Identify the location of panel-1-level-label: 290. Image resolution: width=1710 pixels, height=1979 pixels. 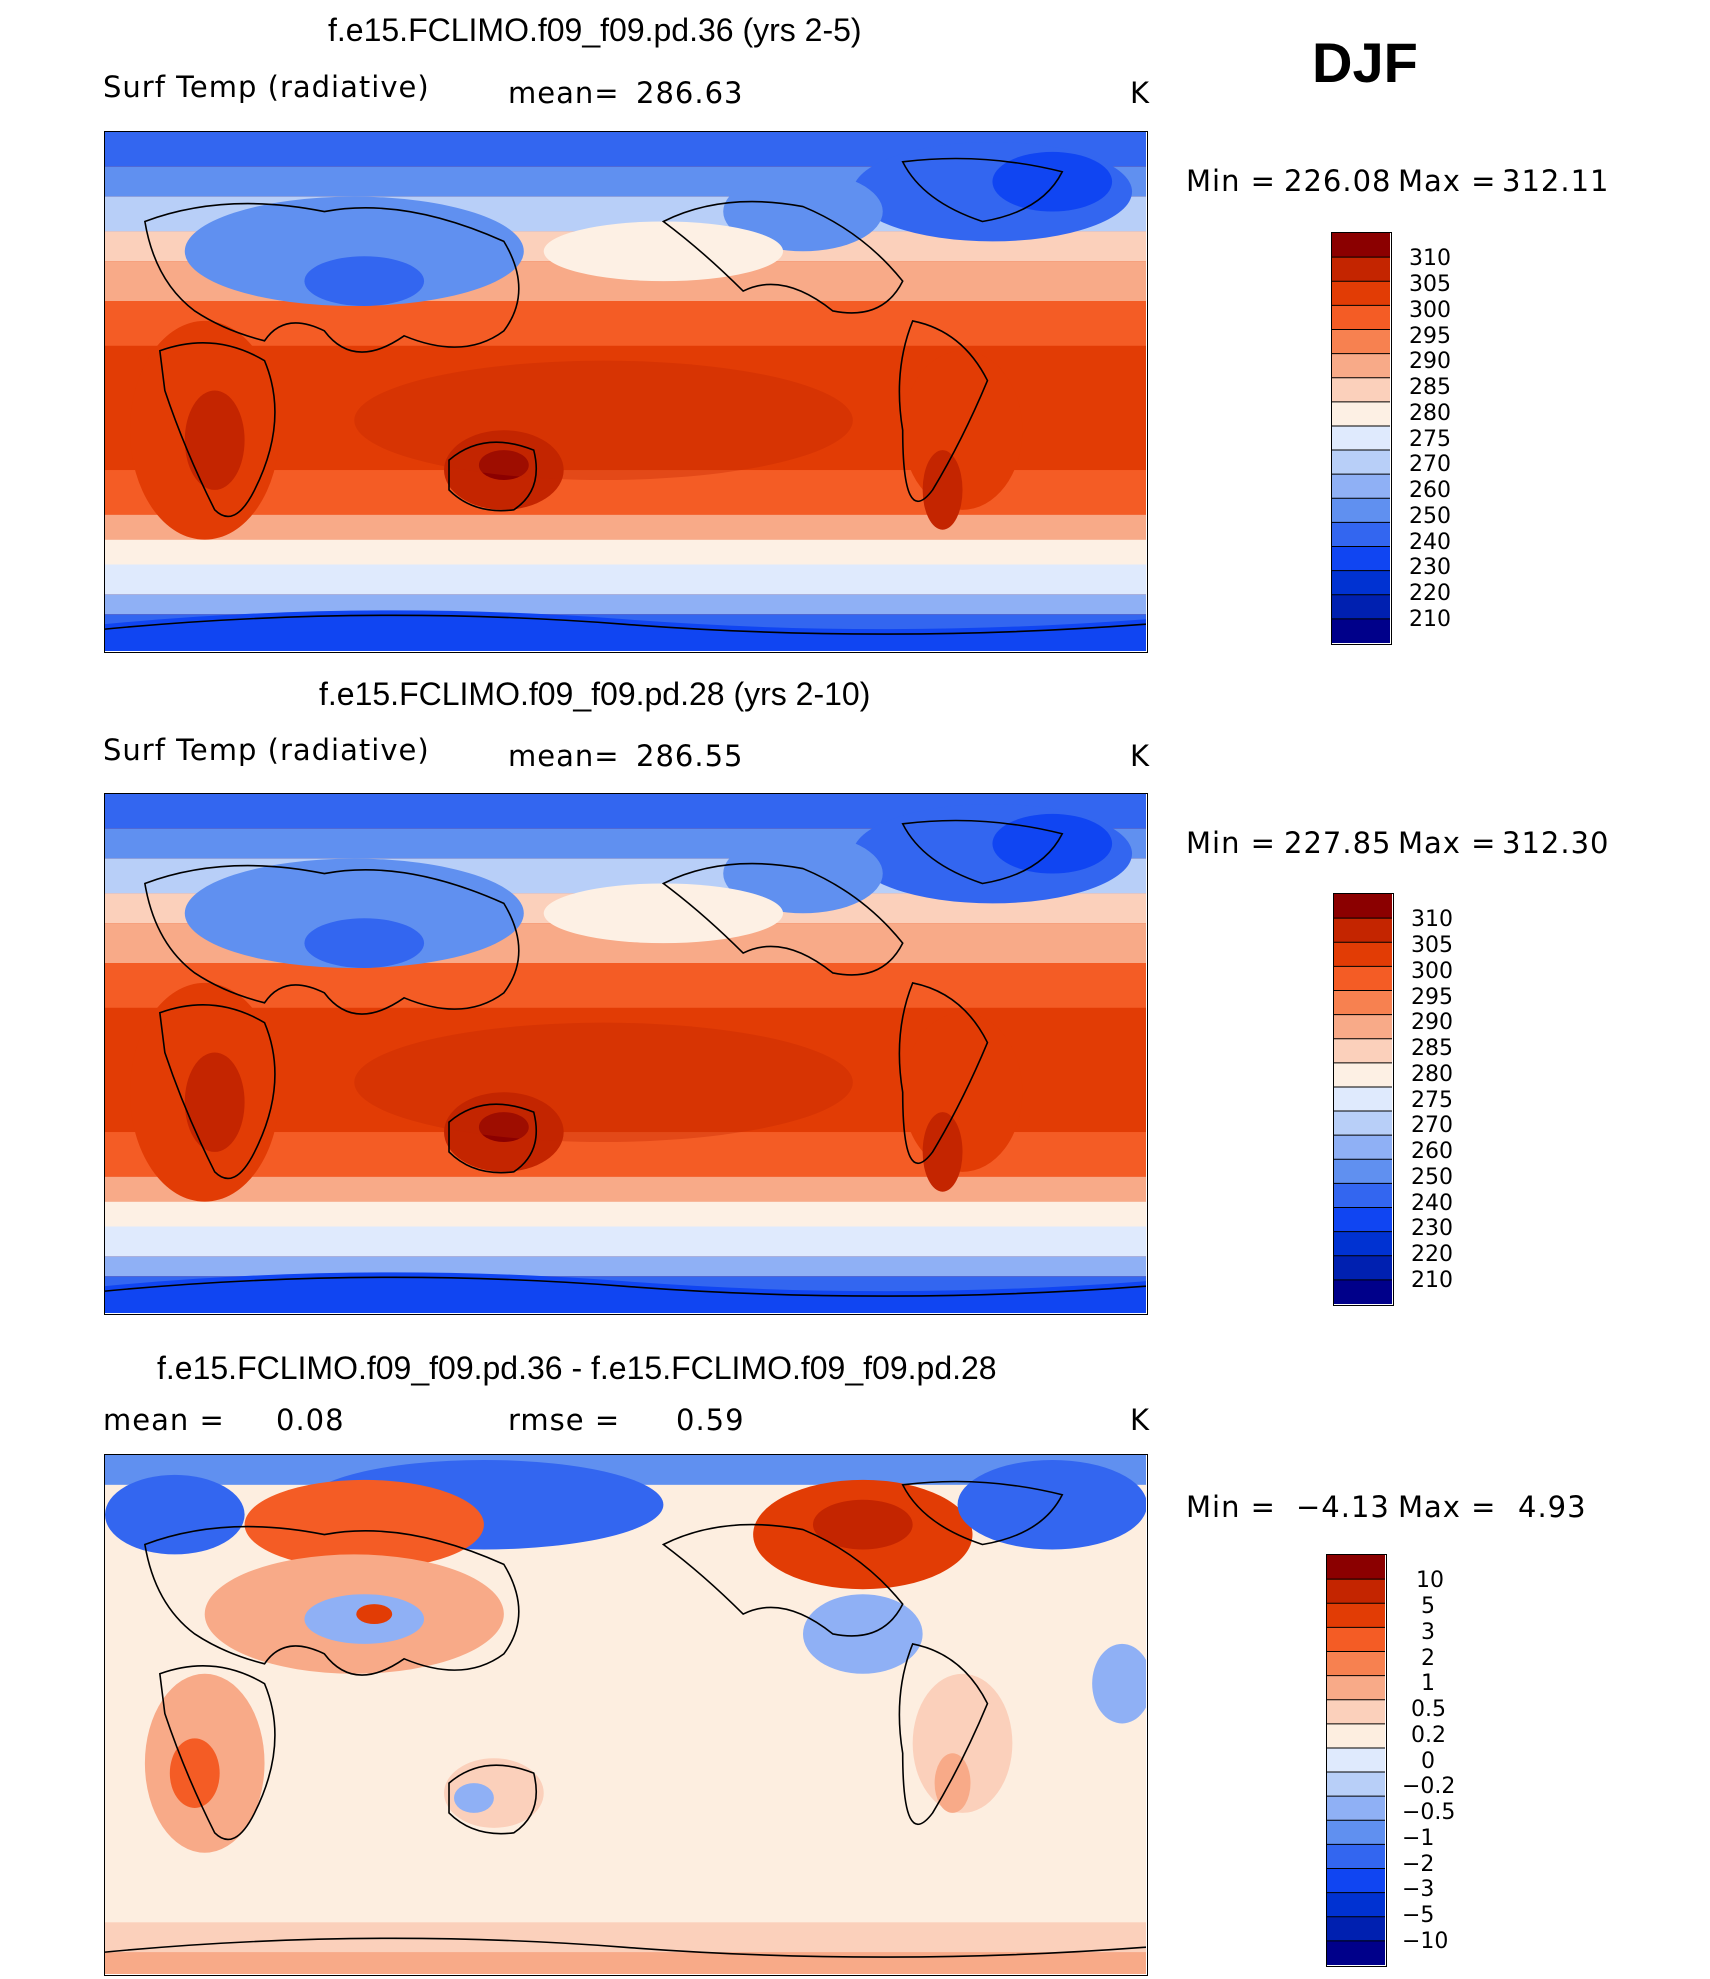
(1430, 361).